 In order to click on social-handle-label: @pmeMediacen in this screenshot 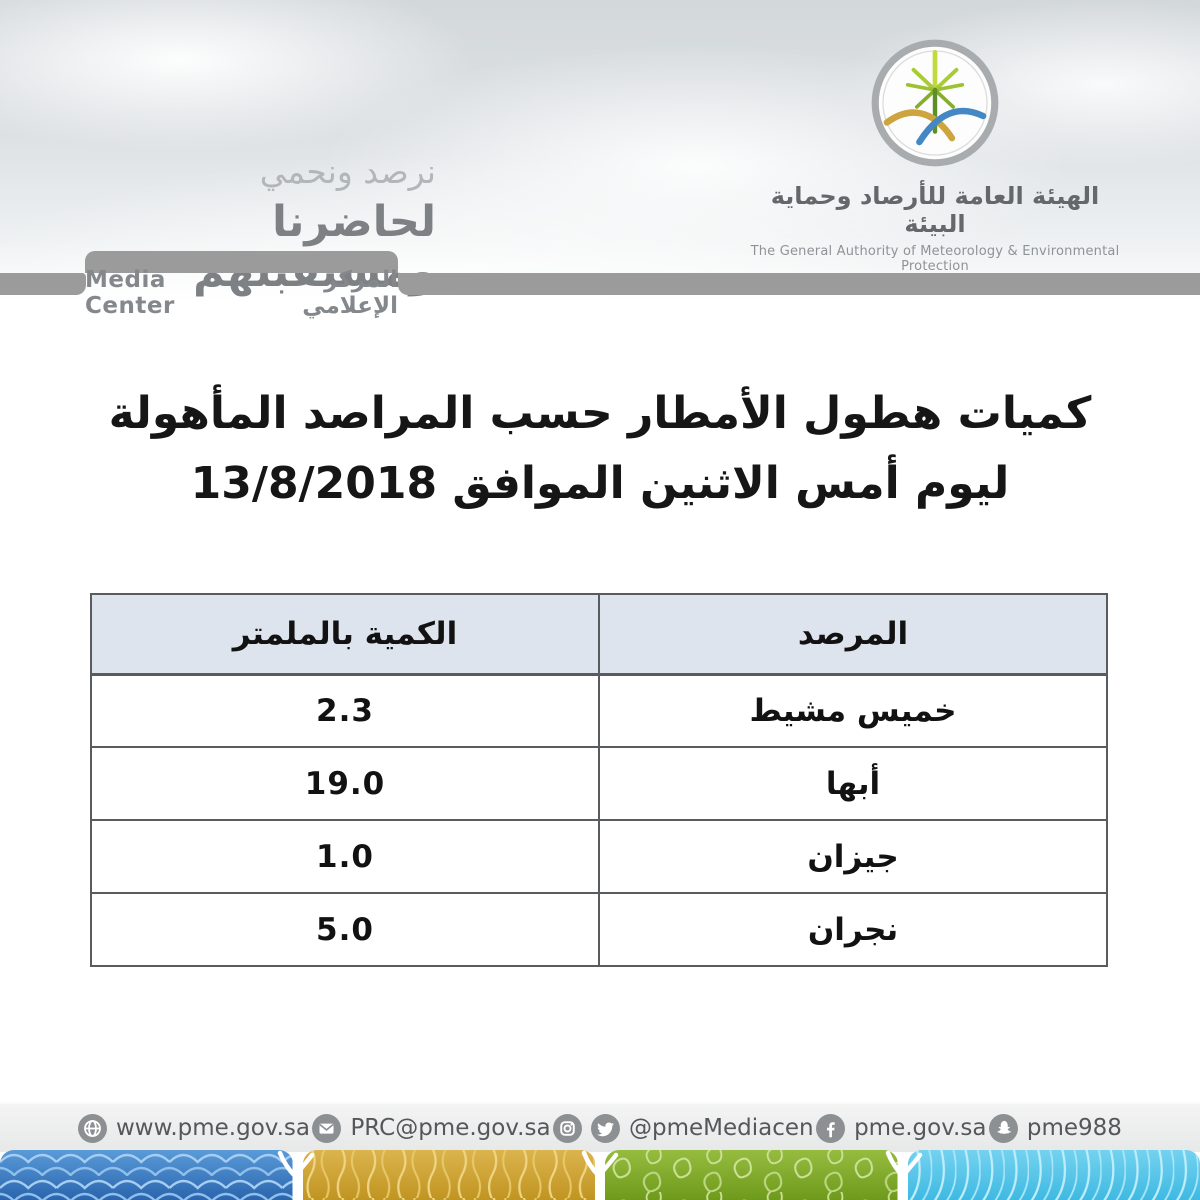, I will do `click(721, 1128)`.